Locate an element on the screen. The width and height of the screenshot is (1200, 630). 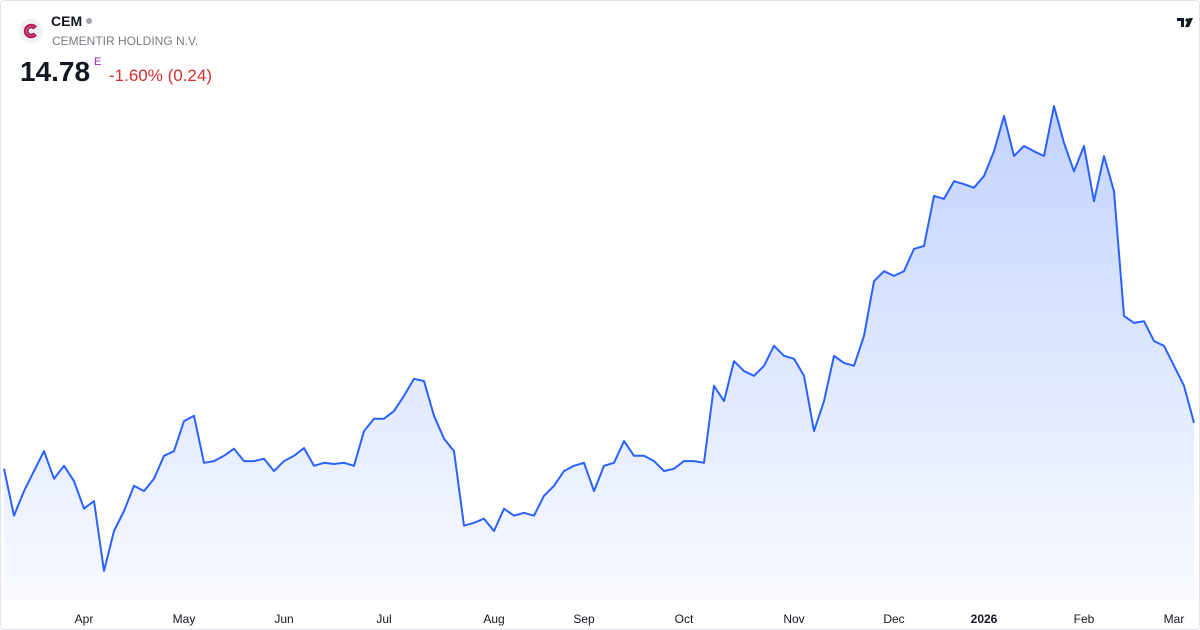
price-flag: E is located at coordinates (98, 62).